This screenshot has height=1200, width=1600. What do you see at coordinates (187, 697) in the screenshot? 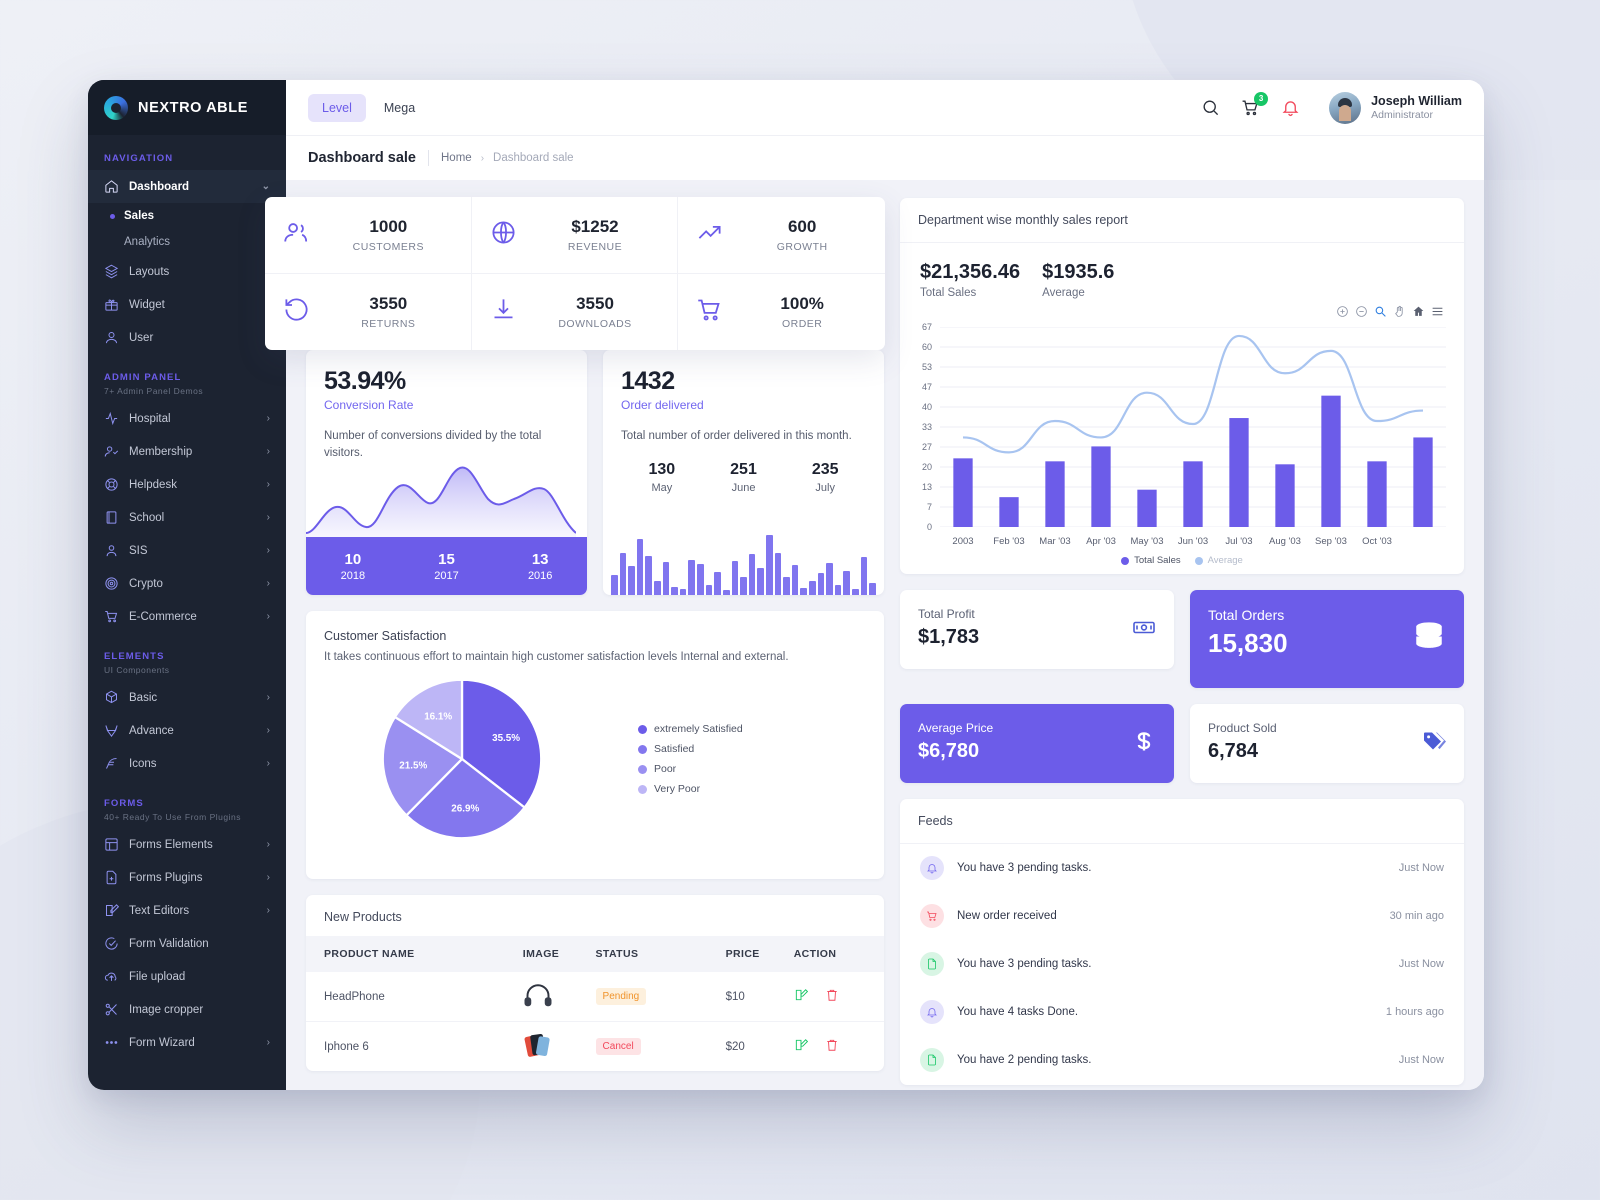
I see `sidebar-item-basic: Basic ›` at bounding box center [187, 697].